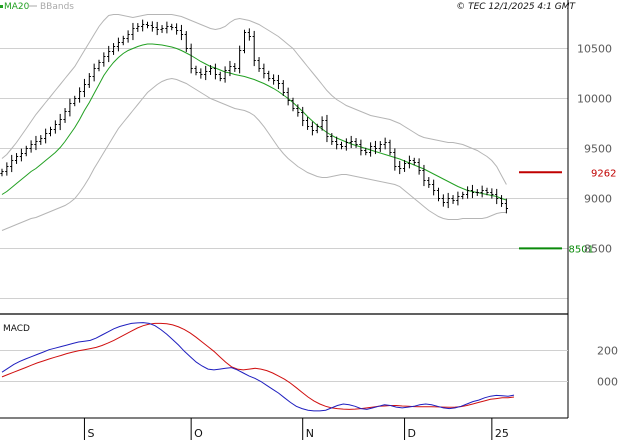 Image resolution: width=627 pixels, height=440 pixels. I want to click on legend-item-ma20: MA20, so click(15, 7).